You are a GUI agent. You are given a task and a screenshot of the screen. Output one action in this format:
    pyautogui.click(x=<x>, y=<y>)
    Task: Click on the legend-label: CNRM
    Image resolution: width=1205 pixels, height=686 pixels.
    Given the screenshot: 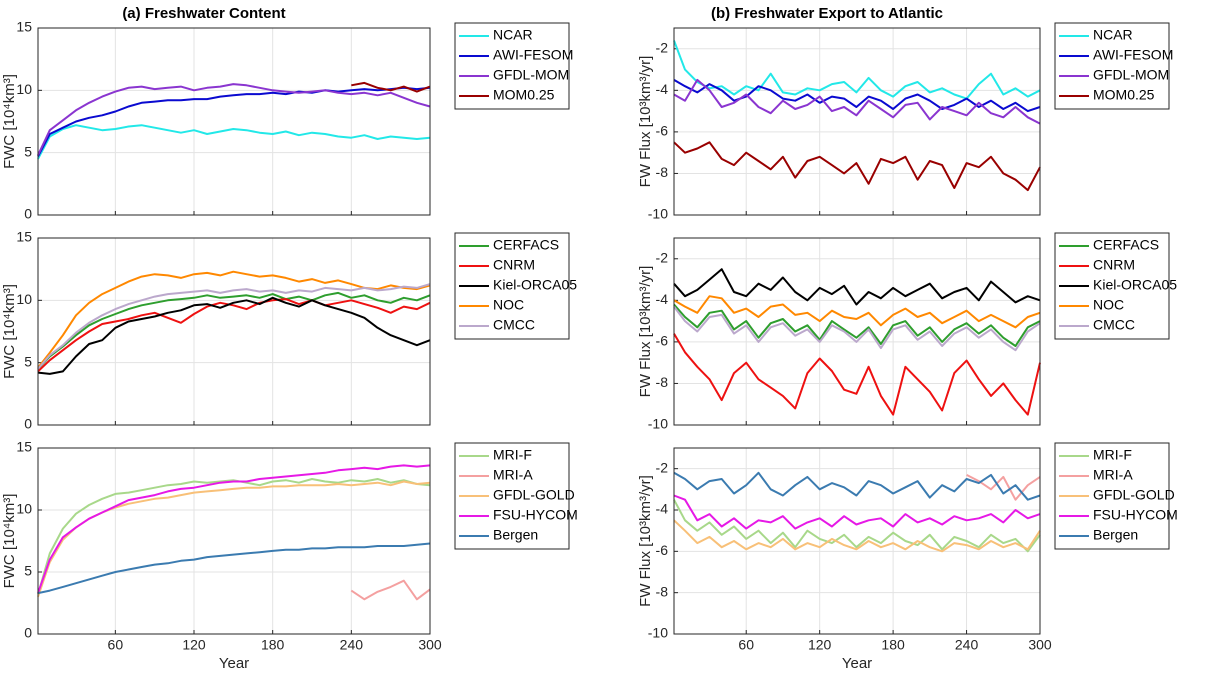 What is the action you would take?
    pyautogui.click(x=514, y=265)
    